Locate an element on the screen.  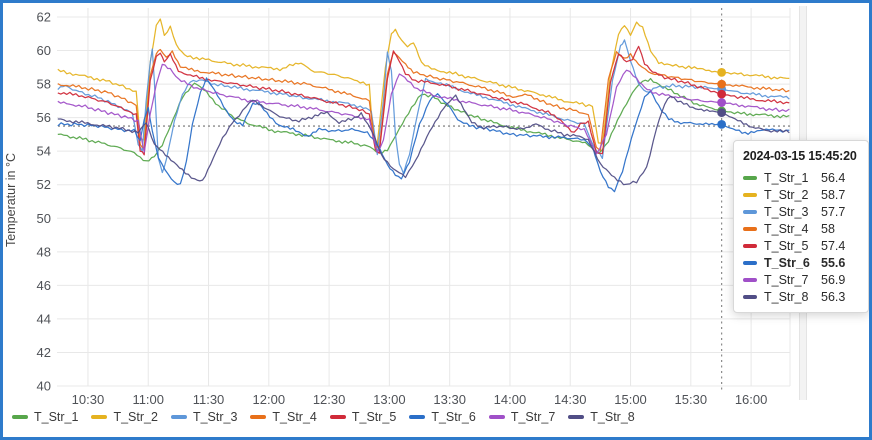
y-tick-label: 54 is located at coordinates (44, 151).